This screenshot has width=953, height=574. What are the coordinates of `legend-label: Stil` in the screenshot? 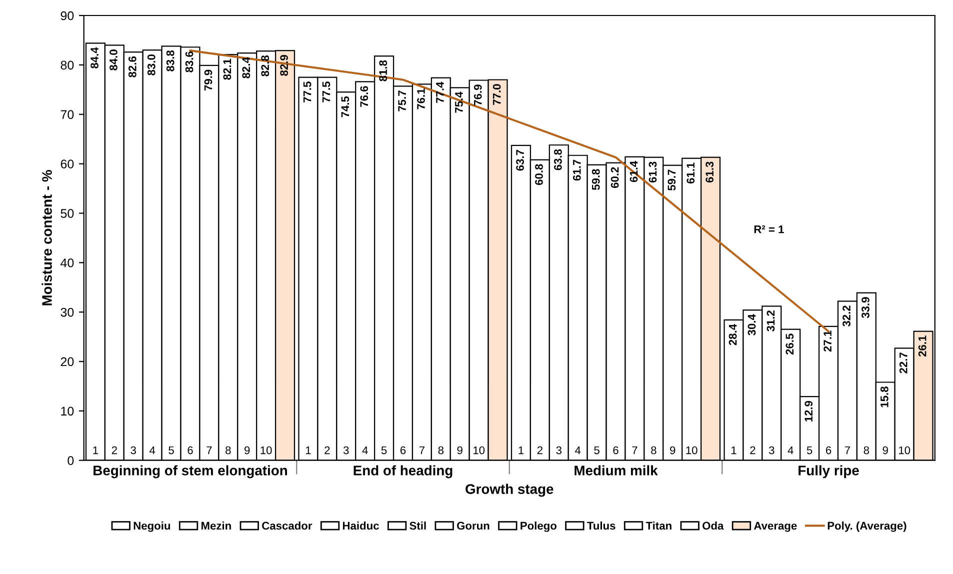 It's located at (418, 526).